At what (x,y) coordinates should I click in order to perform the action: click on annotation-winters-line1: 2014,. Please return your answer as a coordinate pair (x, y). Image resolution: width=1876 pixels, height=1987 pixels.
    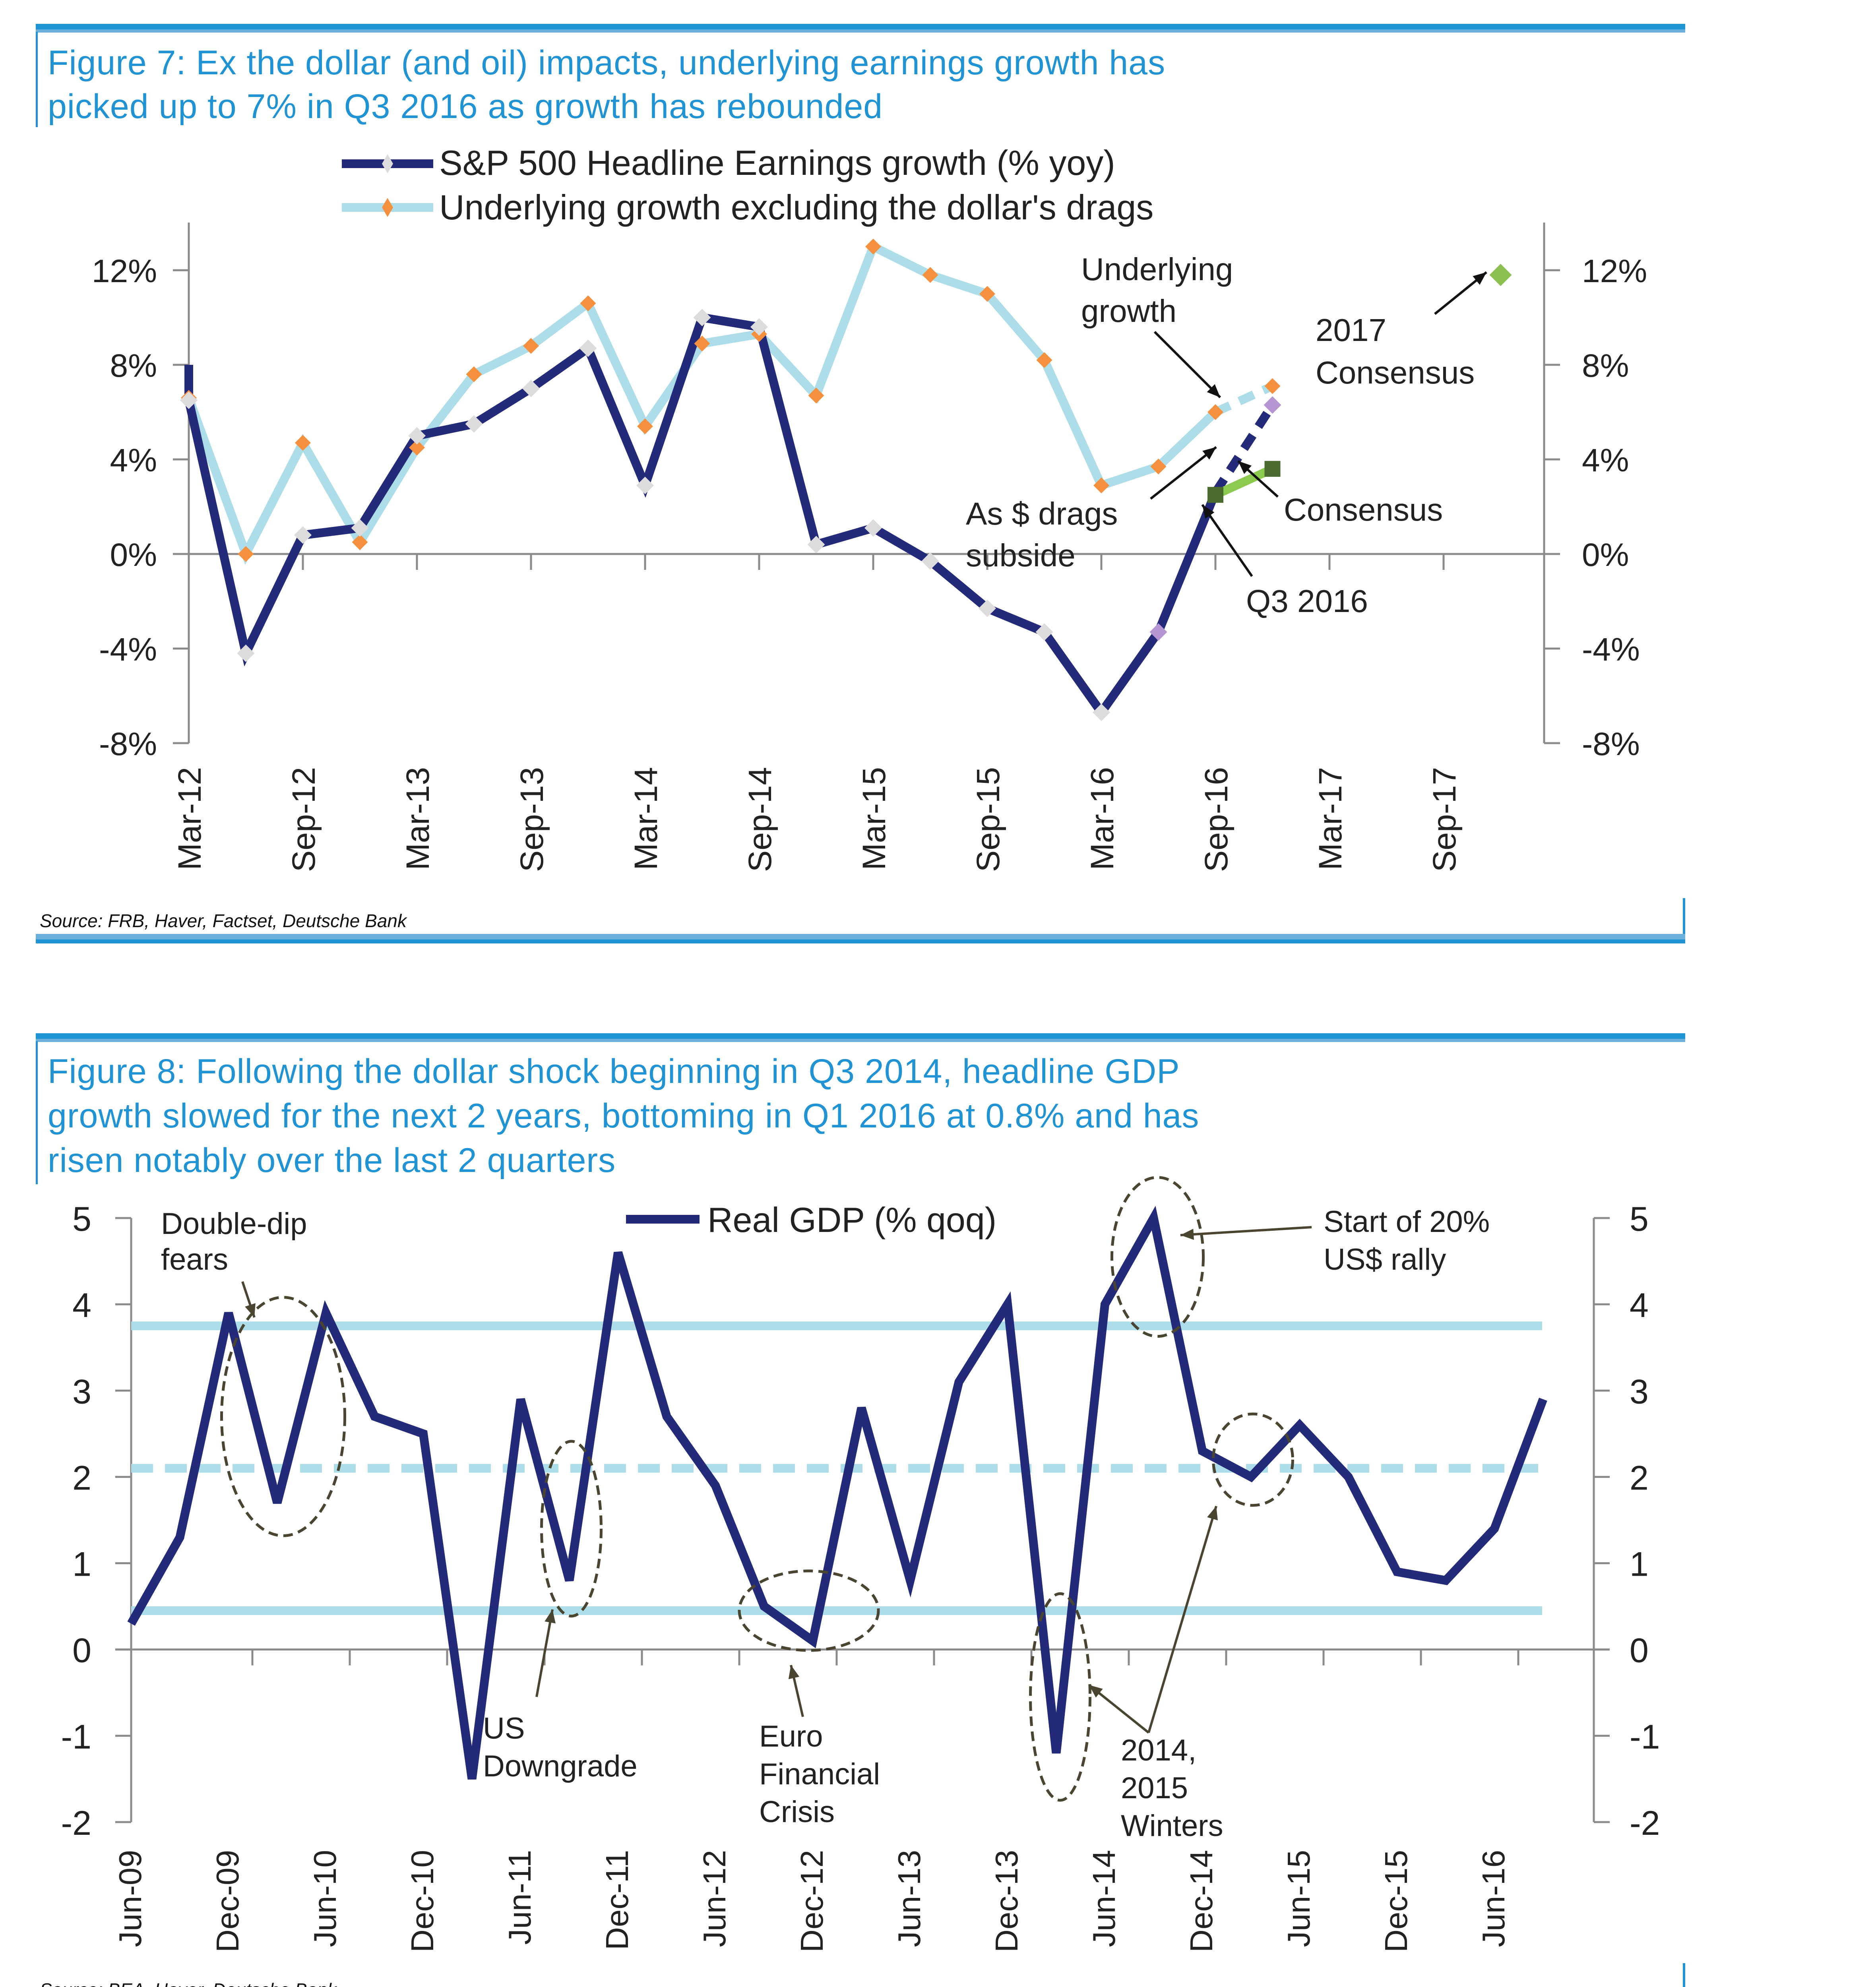
    Looking at the image, I should click on (1158, 1750).